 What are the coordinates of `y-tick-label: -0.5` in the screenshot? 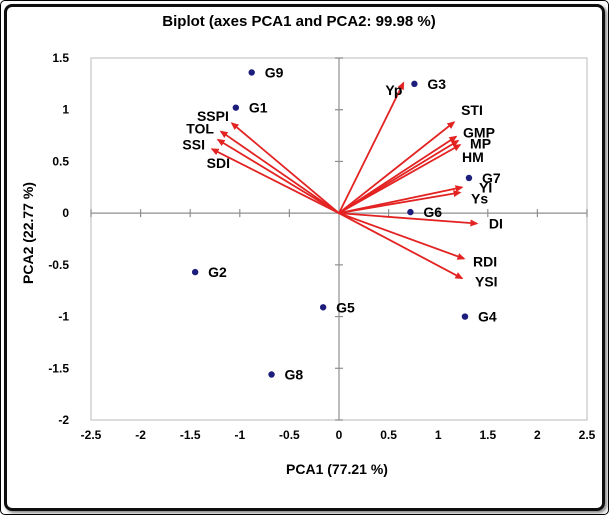 It's located at (58, 265).